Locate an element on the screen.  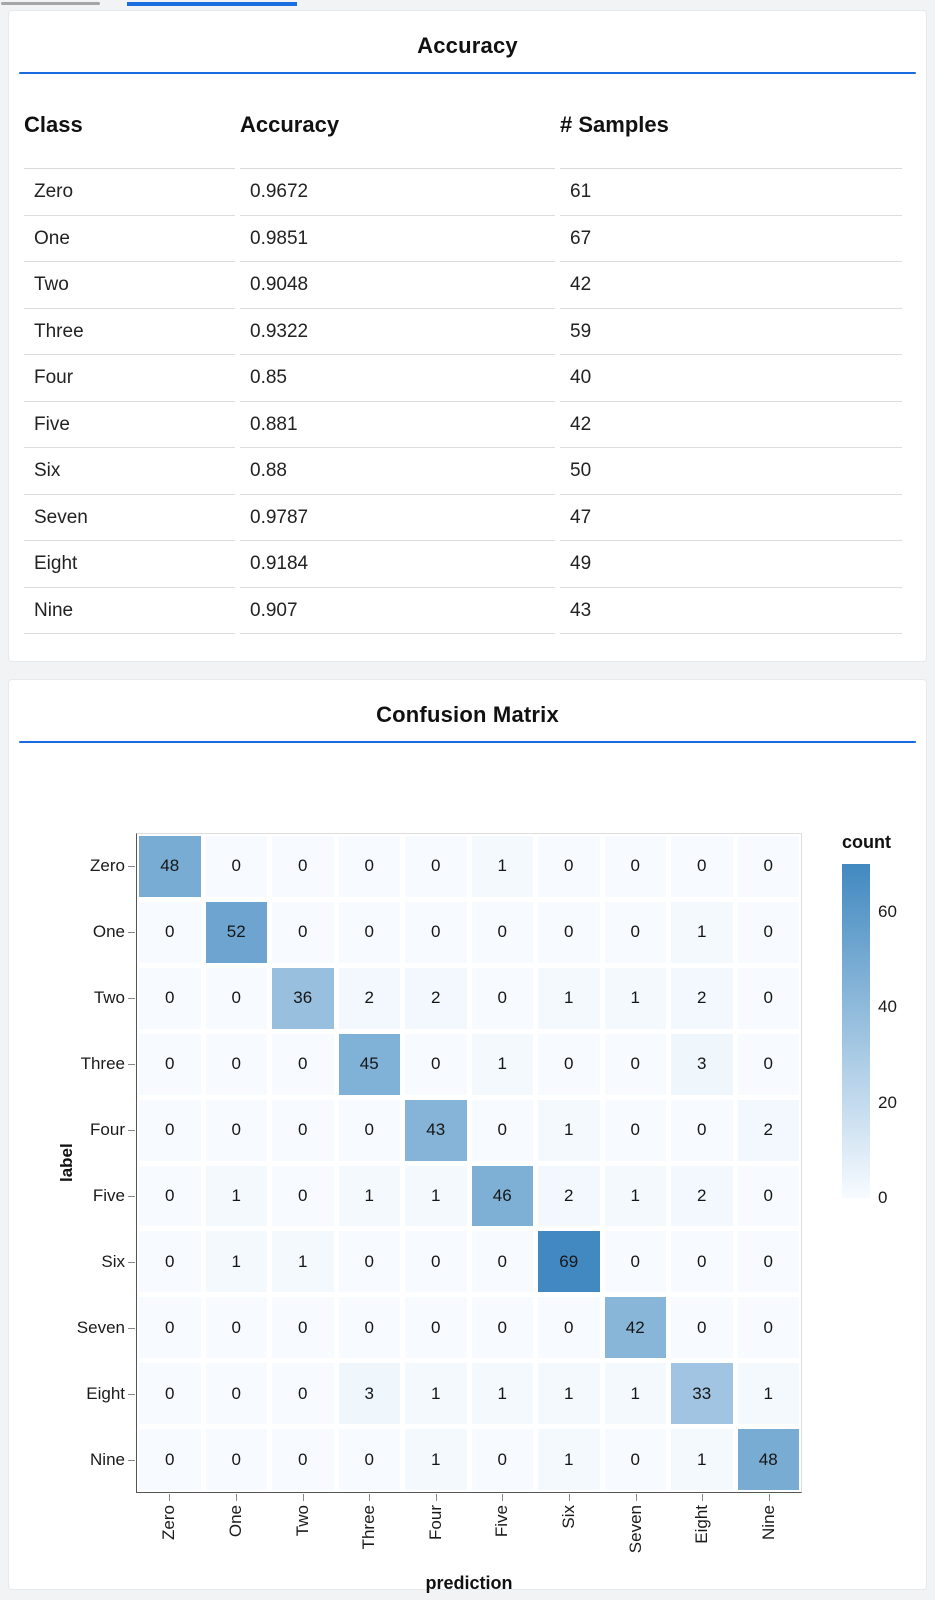
tab-scrollbar is located at coordinates (50, 3).